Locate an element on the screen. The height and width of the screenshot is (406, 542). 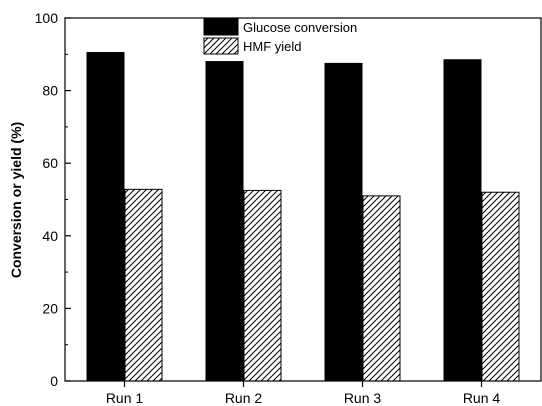
y-tick-label: 40 is located at coordinates (50, 236).